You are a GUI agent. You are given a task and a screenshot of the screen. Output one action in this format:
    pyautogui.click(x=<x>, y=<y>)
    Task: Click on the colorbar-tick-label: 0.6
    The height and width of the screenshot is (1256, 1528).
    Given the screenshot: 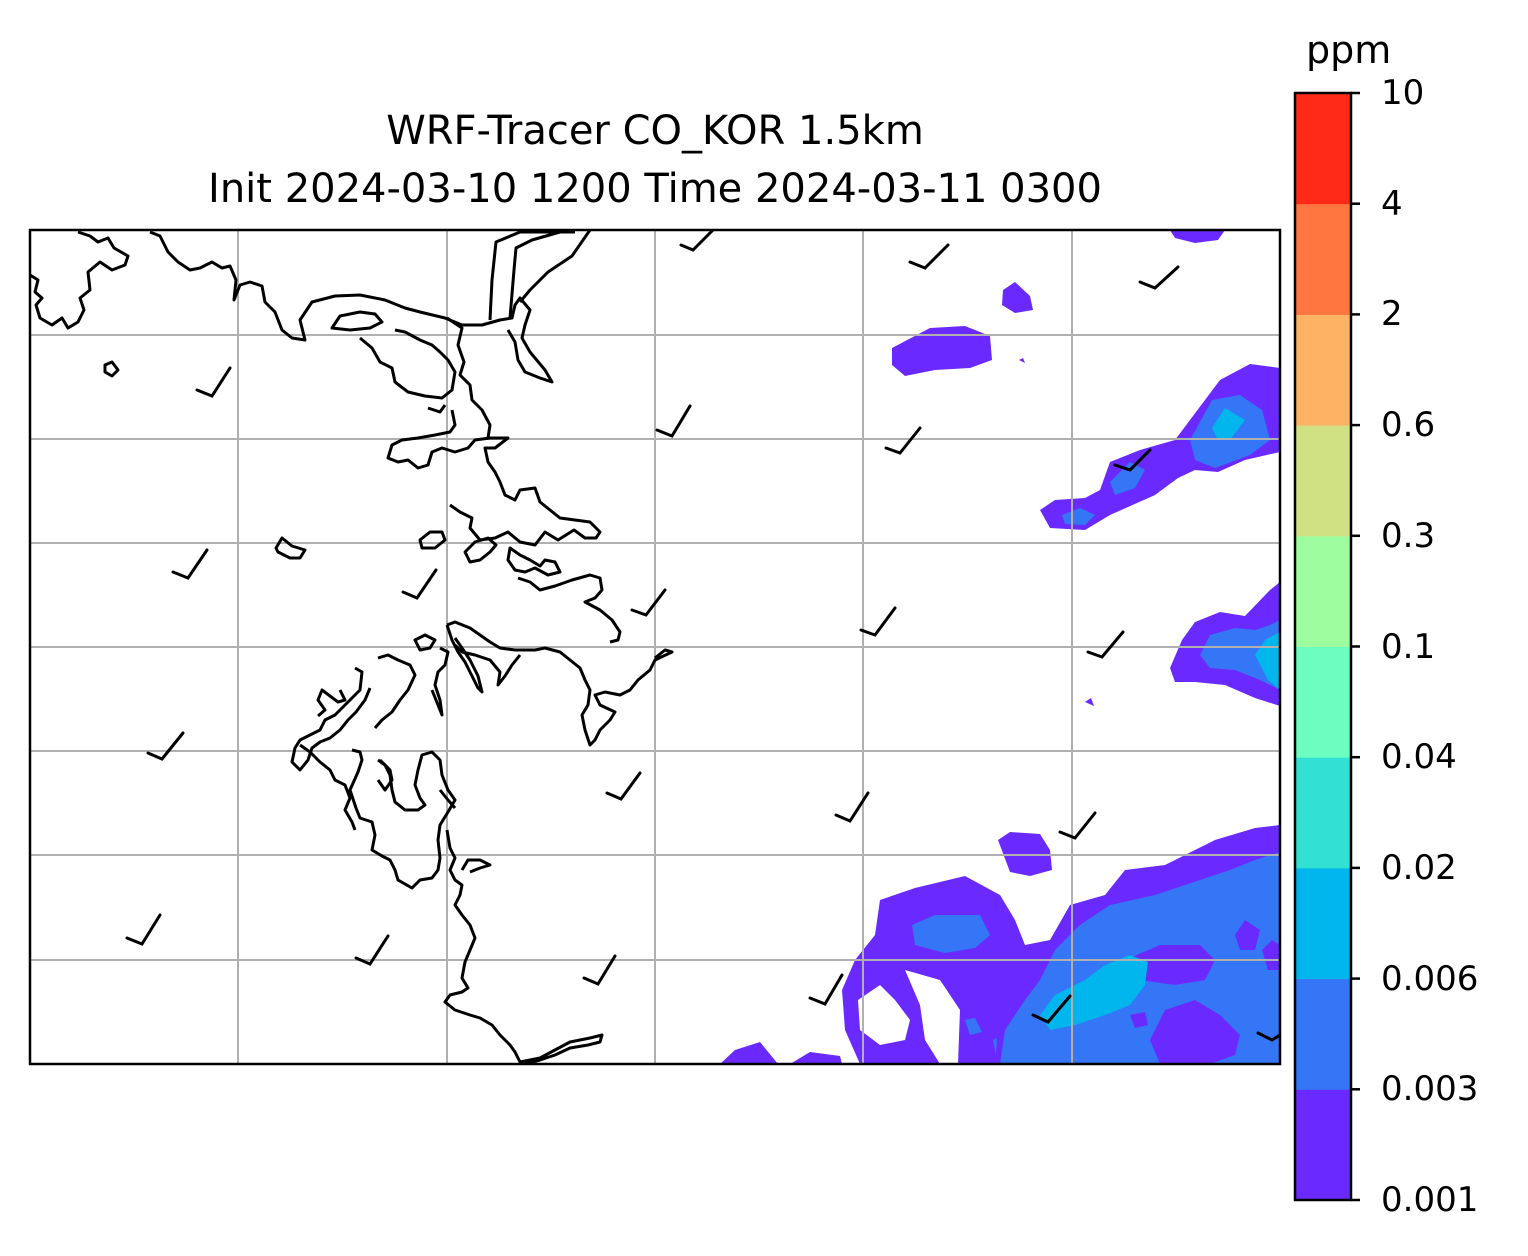 What is the action you would take?
    pyautogui.click(x=1408, y=425)
    